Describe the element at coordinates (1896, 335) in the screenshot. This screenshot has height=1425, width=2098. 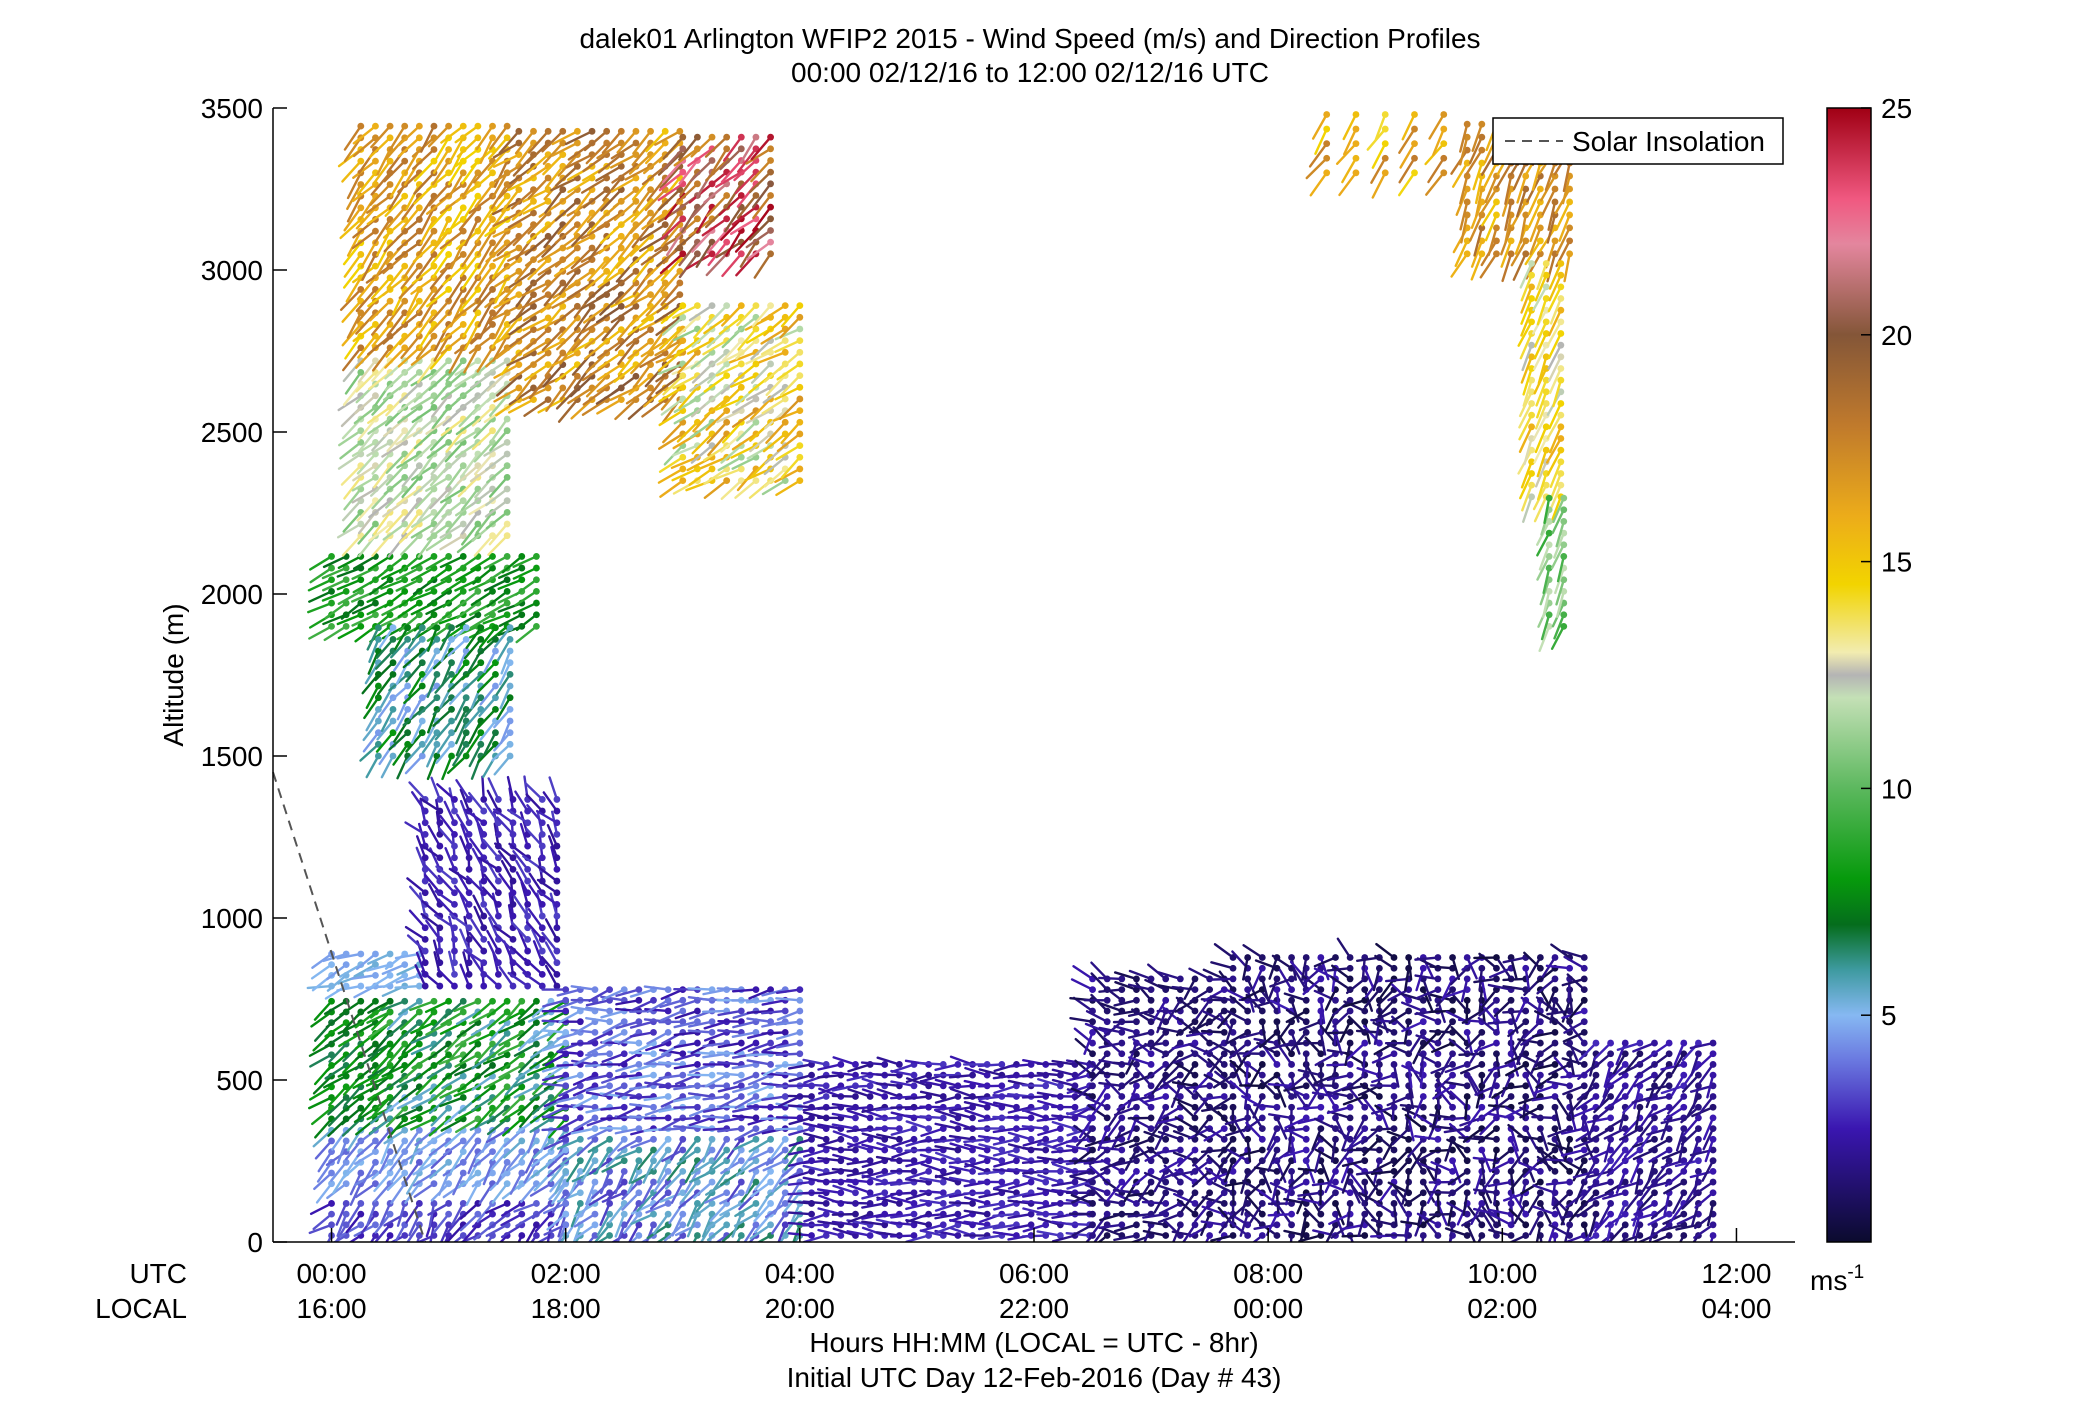
I see `colorbar-tick-label: 20` at that location.